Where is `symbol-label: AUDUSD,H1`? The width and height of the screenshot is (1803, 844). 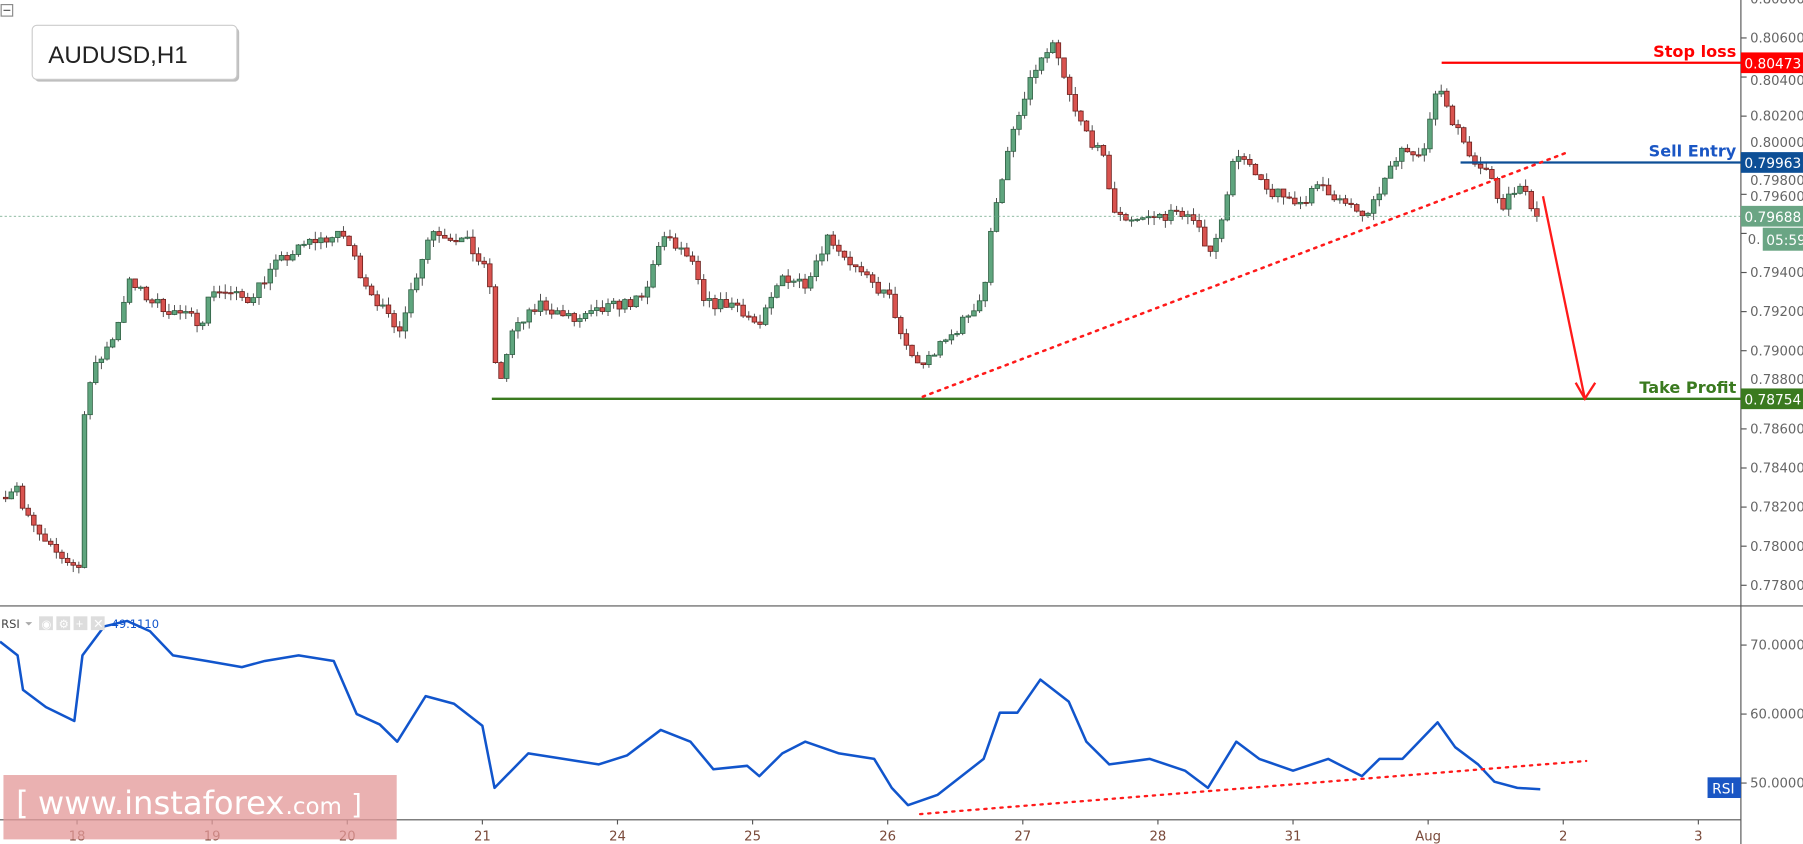 symbol-label: AUDUSD,H1 is located at coordinates (117, 55).